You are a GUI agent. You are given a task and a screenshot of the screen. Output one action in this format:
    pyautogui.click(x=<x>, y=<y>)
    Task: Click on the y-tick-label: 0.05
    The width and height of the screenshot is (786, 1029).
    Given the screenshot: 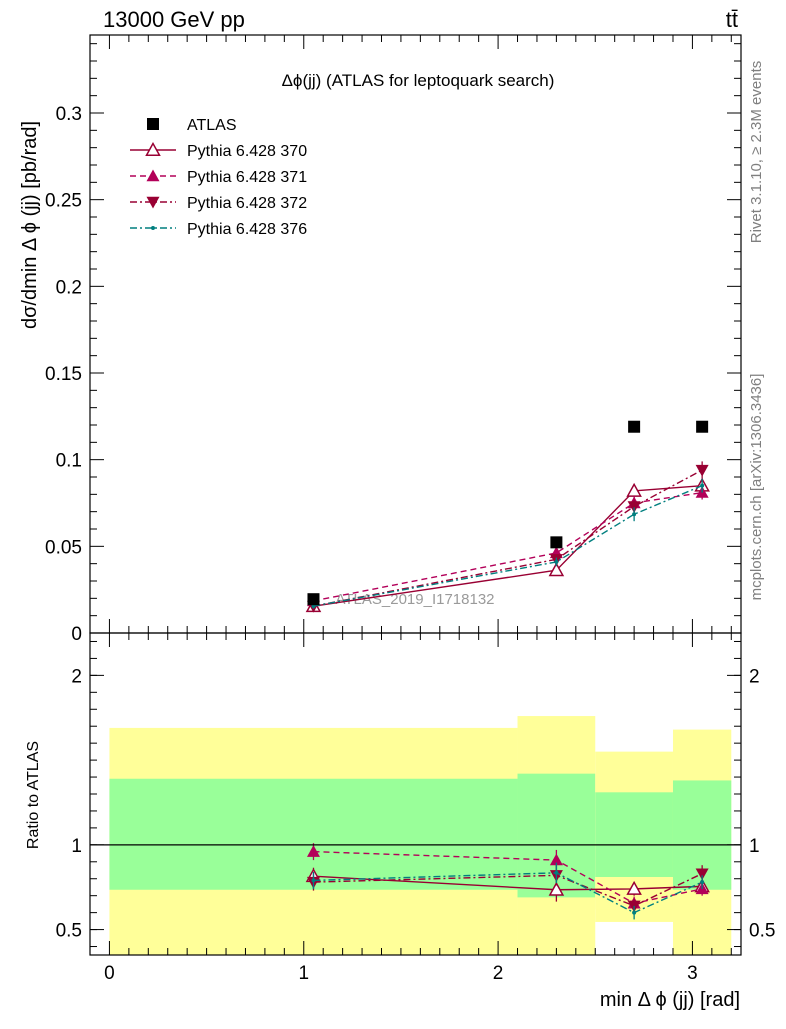 What is the action you would take?
    pyautogui.click(x=63, y=547)
    